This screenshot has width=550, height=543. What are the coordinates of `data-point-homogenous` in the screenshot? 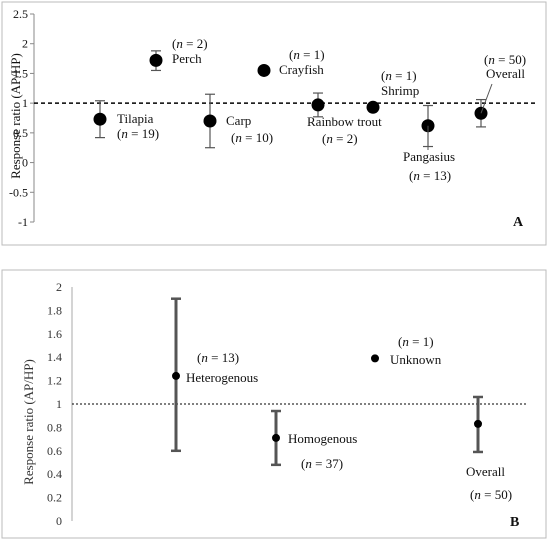 It's located at (276, 437).